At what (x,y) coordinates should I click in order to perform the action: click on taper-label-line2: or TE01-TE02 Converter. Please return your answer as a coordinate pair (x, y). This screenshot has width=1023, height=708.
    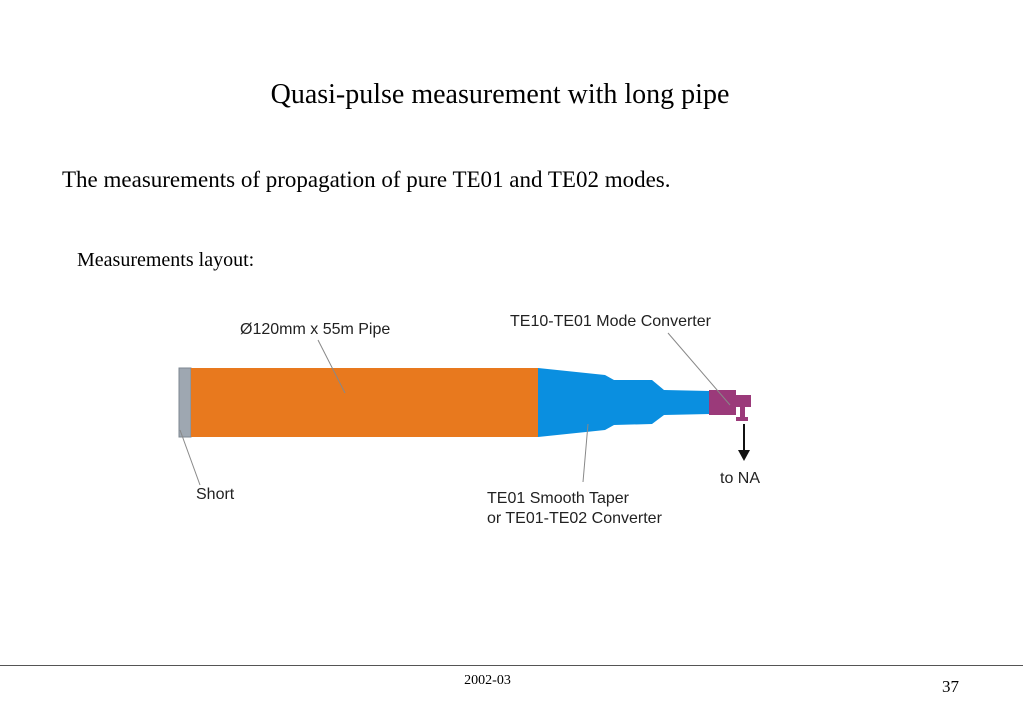
    Looking at the image, I should click on (575, 518).